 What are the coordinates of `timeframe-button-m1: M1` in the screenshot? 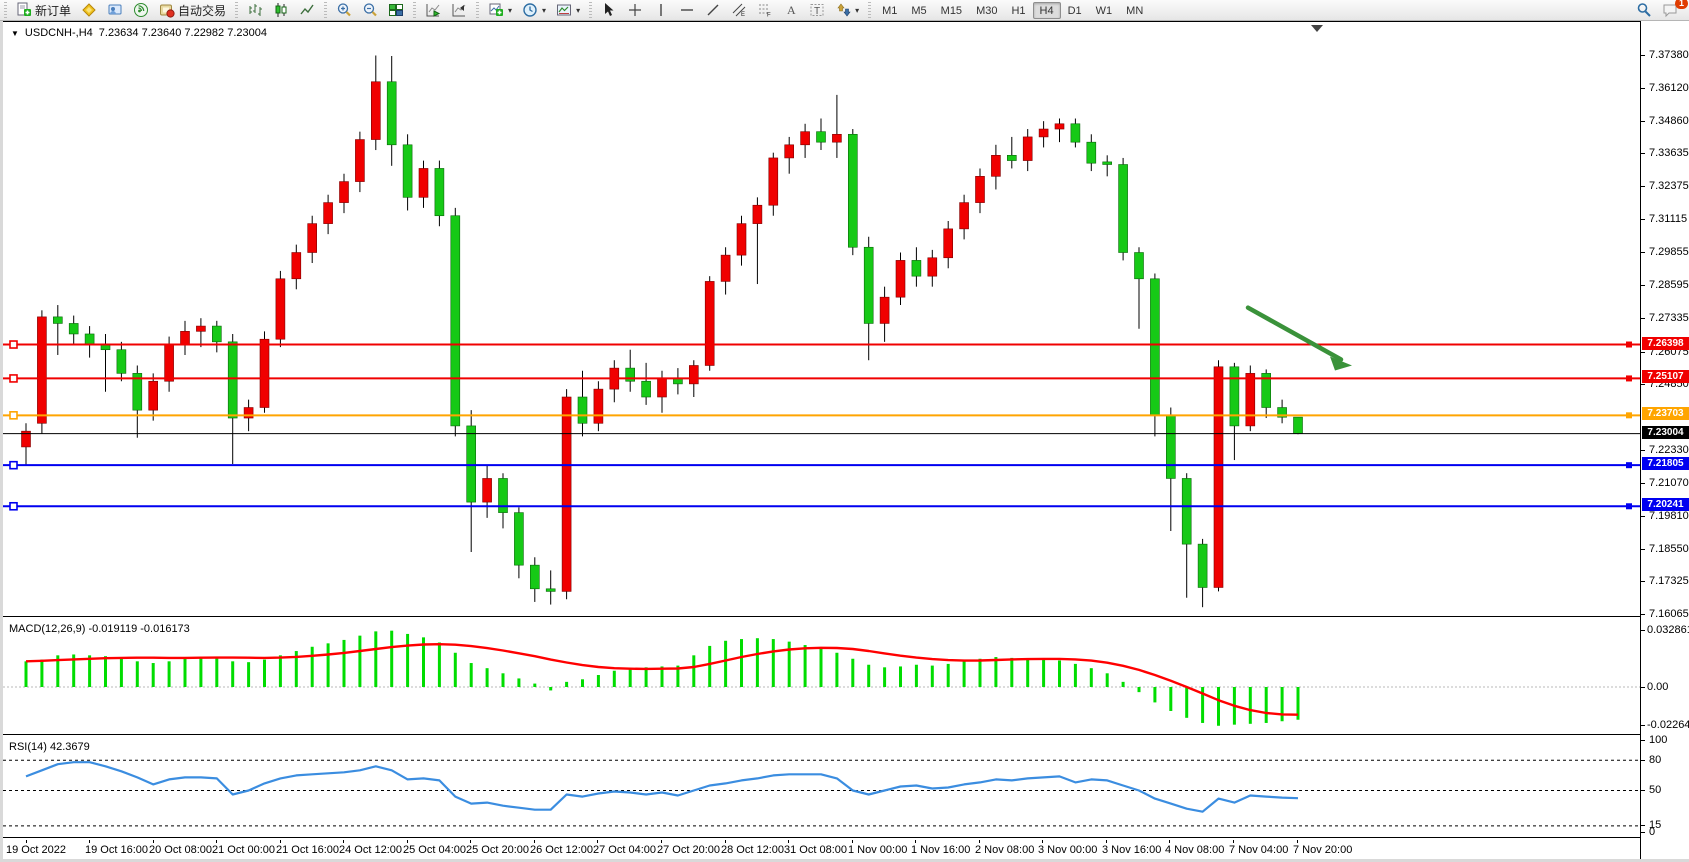 It's located at (890, 10).